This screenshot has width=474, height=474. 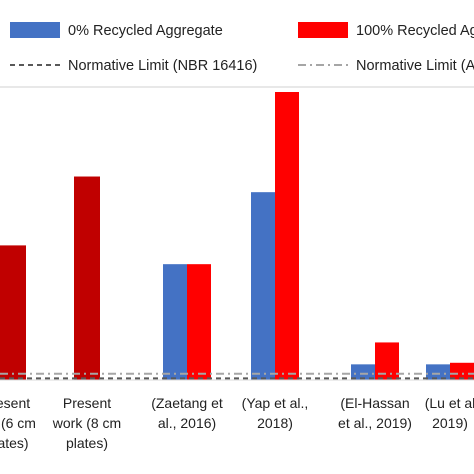 I want to click on legend-normative-limit-2-label: Normative Limit (A, so click(x=415, y=66).